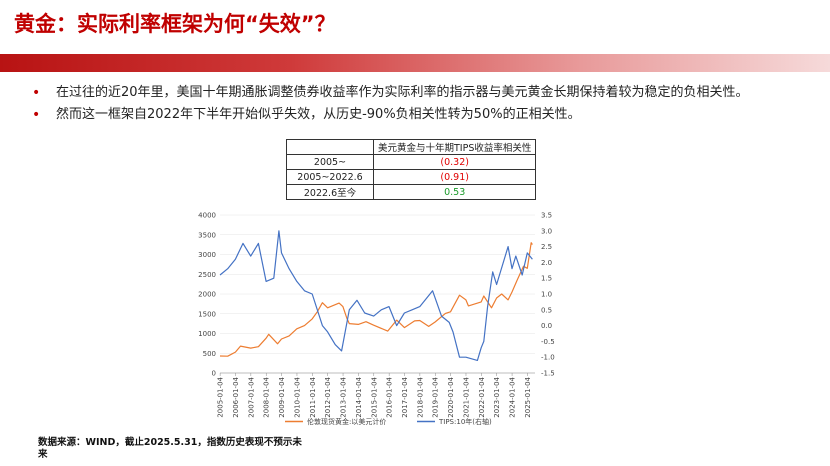  I want to click on chart-gridlines, so click(377, 294).